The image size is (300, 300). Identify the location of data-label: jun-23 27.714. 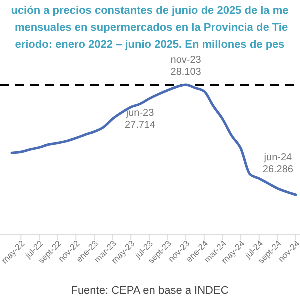
(140, 120).